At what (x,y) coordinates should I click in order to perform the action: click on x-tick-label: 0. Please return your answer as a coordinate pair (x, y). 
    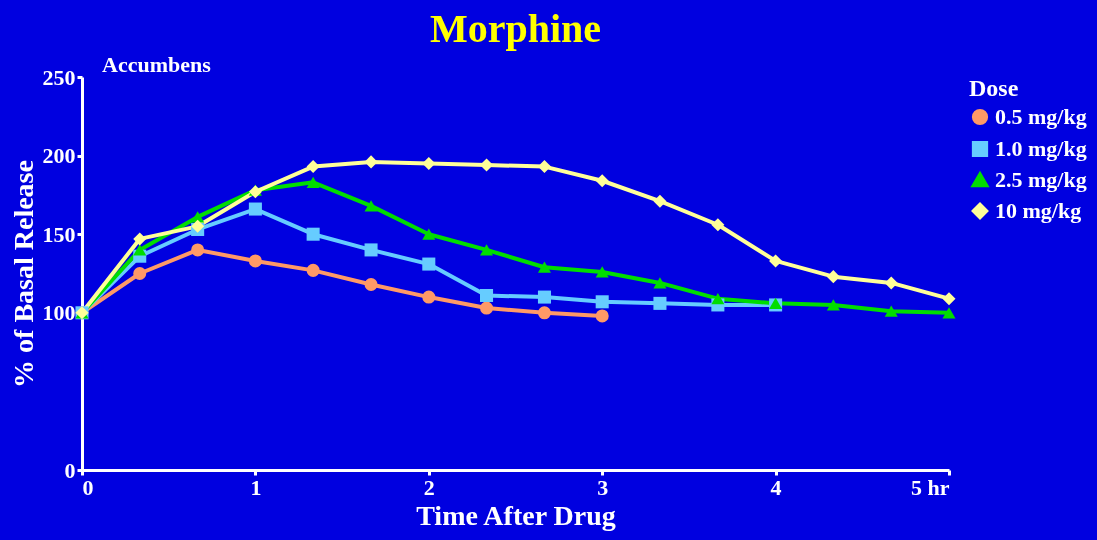
    Looking at the image, I should click on (88, 487).